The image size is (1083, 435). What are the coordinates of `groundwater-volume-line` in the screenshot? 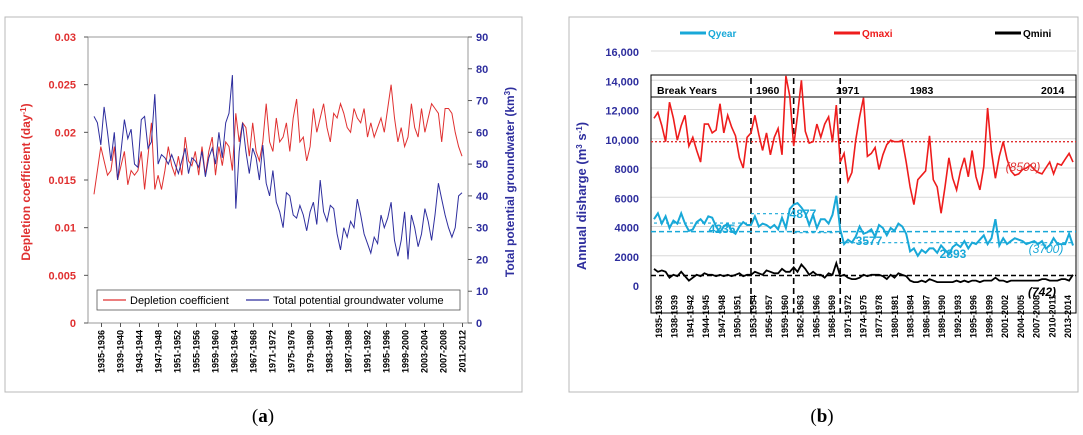 It's located at (278, 167).